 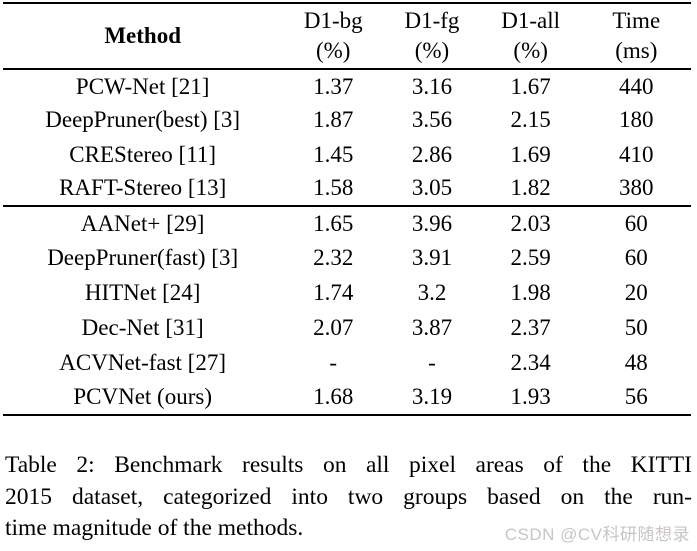 What do you see at coordinates (530, 188) in the screenshot?
I see `d1all-cell: 1.82` at bounding box center [530, 188].